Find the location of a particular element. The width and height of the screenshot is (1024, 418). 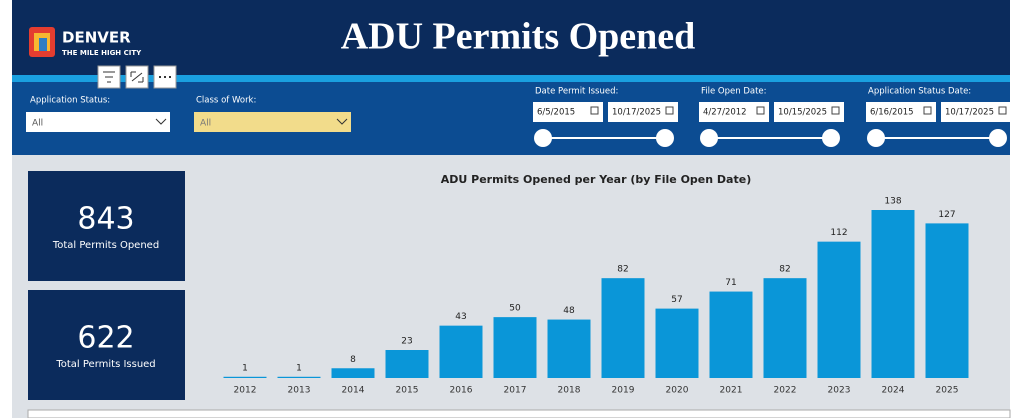

kpi-value: 843 is located at coordinates (105, 219).